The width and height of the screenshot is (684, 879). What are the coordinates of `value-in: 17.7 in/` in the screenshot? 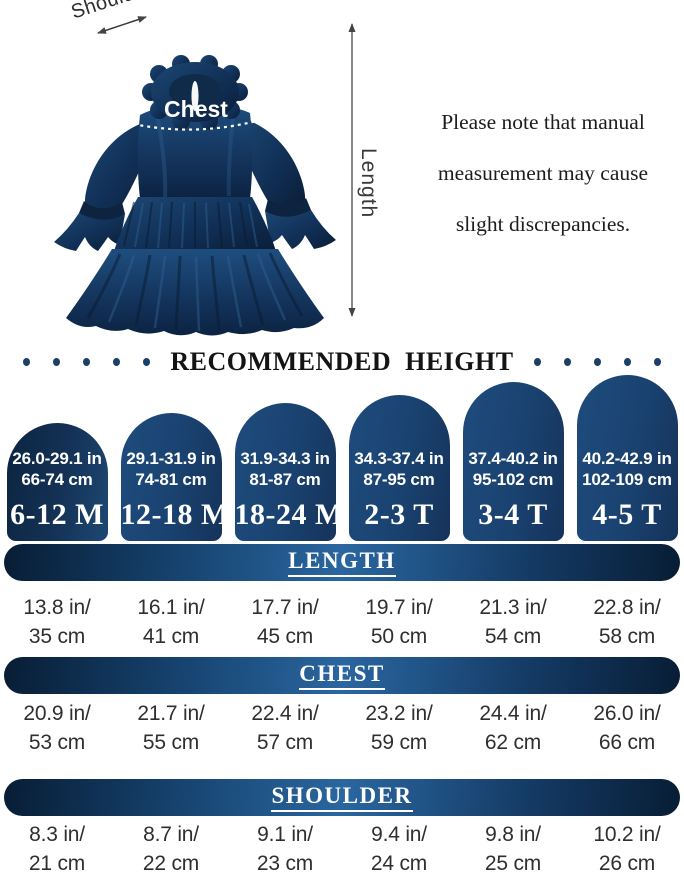 It's located at (285, 607).